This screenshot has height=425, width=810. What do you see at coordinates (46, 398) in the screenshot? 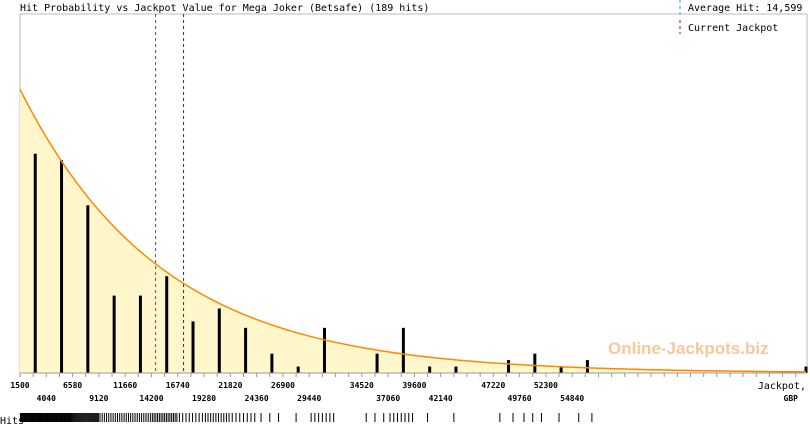
I see `tick-label: 4040` at bounding box center [46, 398].